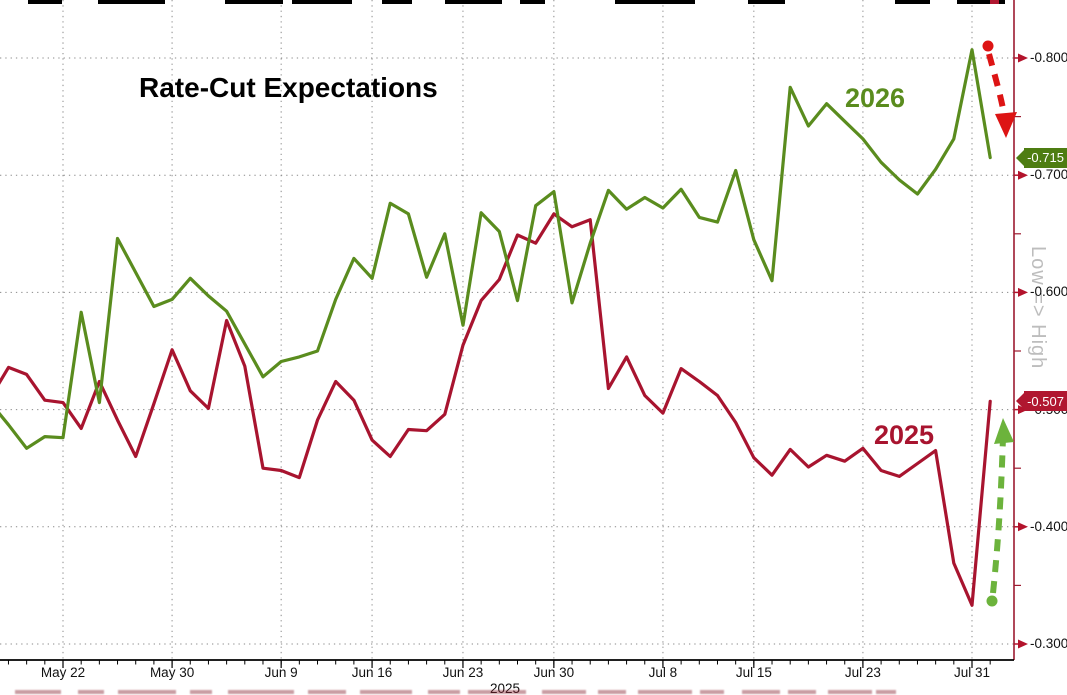  What do you see at coordinates (463, 672) in the screenshot?
I see `x-tick-label: Jun 23` at bounding box center [463, 672].